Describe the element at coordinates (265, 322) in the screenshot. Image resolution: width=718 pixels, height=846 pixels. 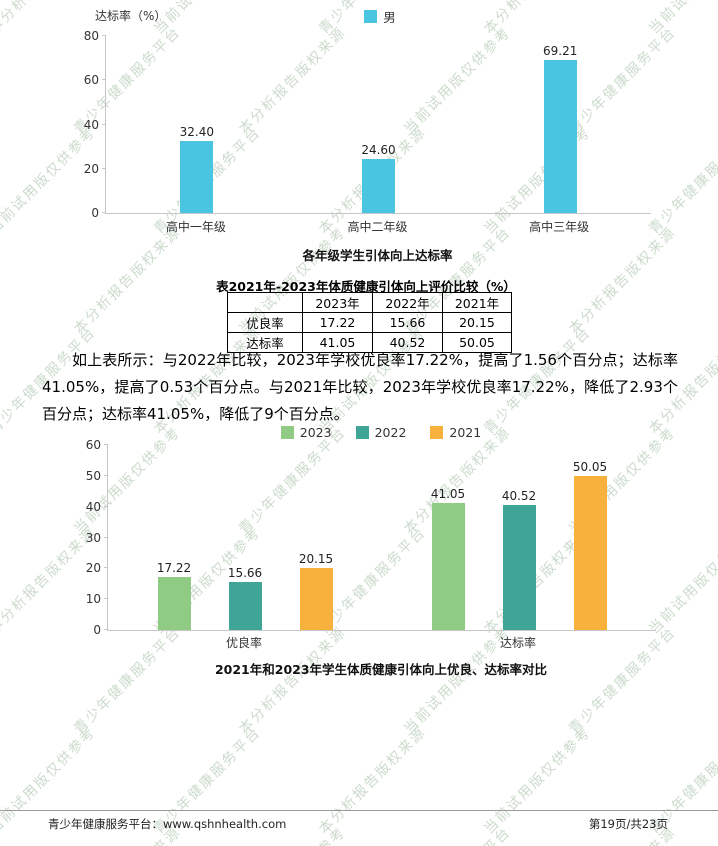
I see `row-label: 优良率` at that location.